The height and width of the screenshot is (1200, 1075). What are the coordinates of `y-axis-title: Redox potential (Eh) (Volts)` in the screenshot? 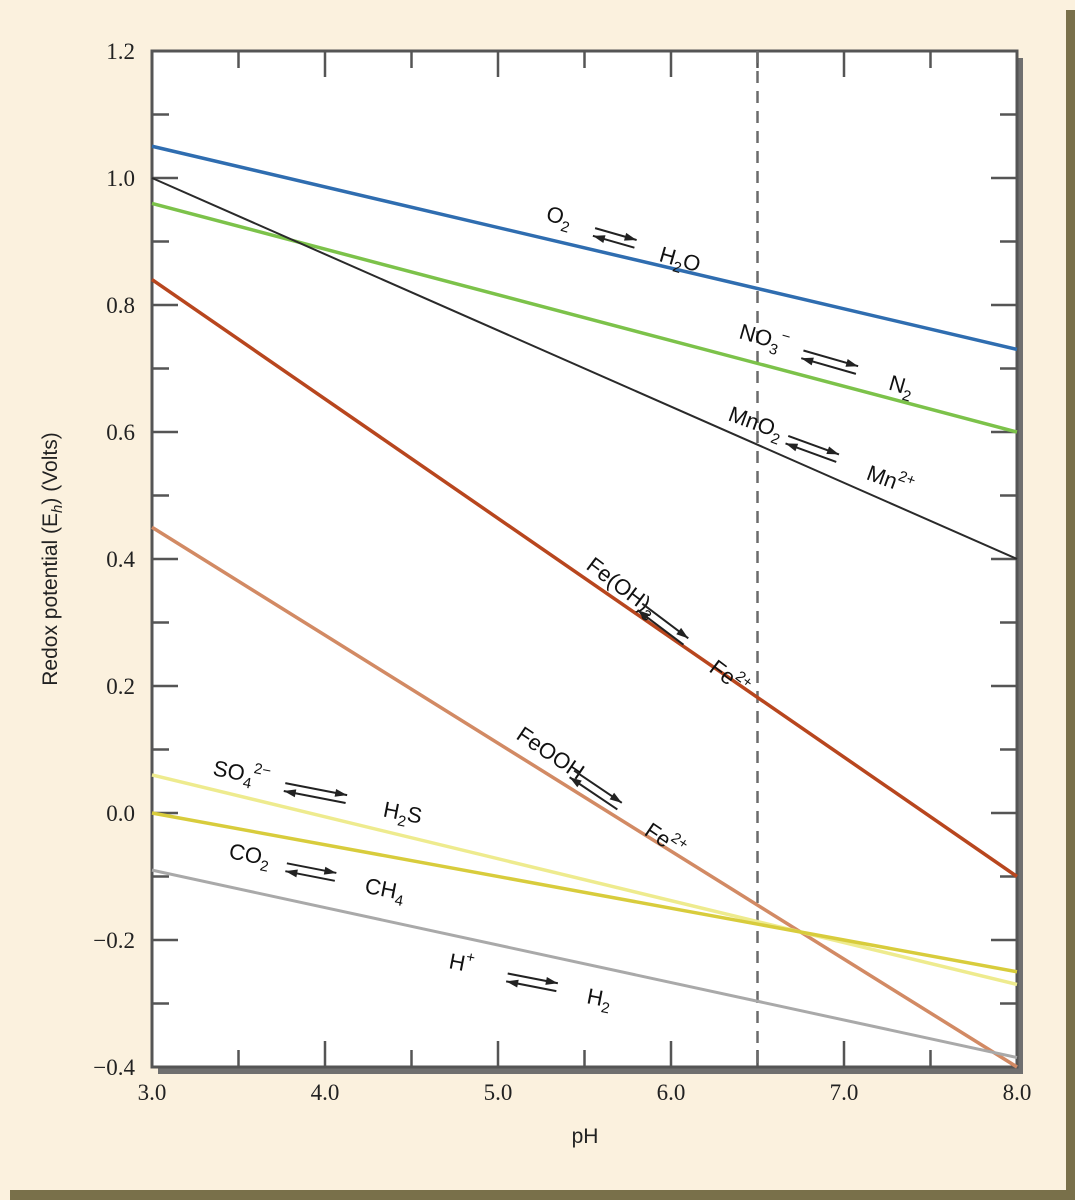 It's located at (52, 558).